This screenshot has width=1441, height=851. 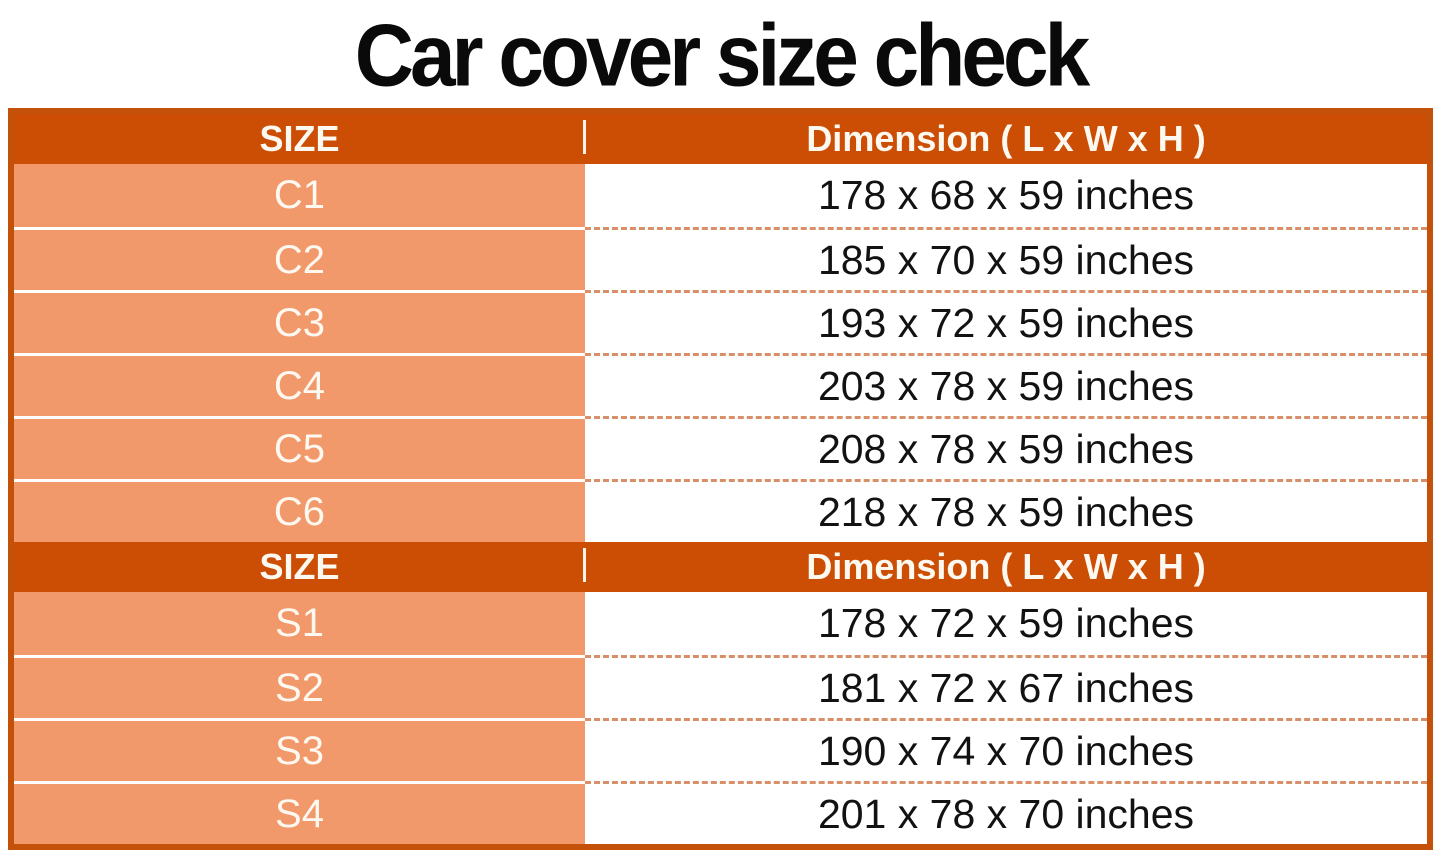 I want to click on table-row: S3 190 x 74 x 70 inches, so click(x=720, y=749).